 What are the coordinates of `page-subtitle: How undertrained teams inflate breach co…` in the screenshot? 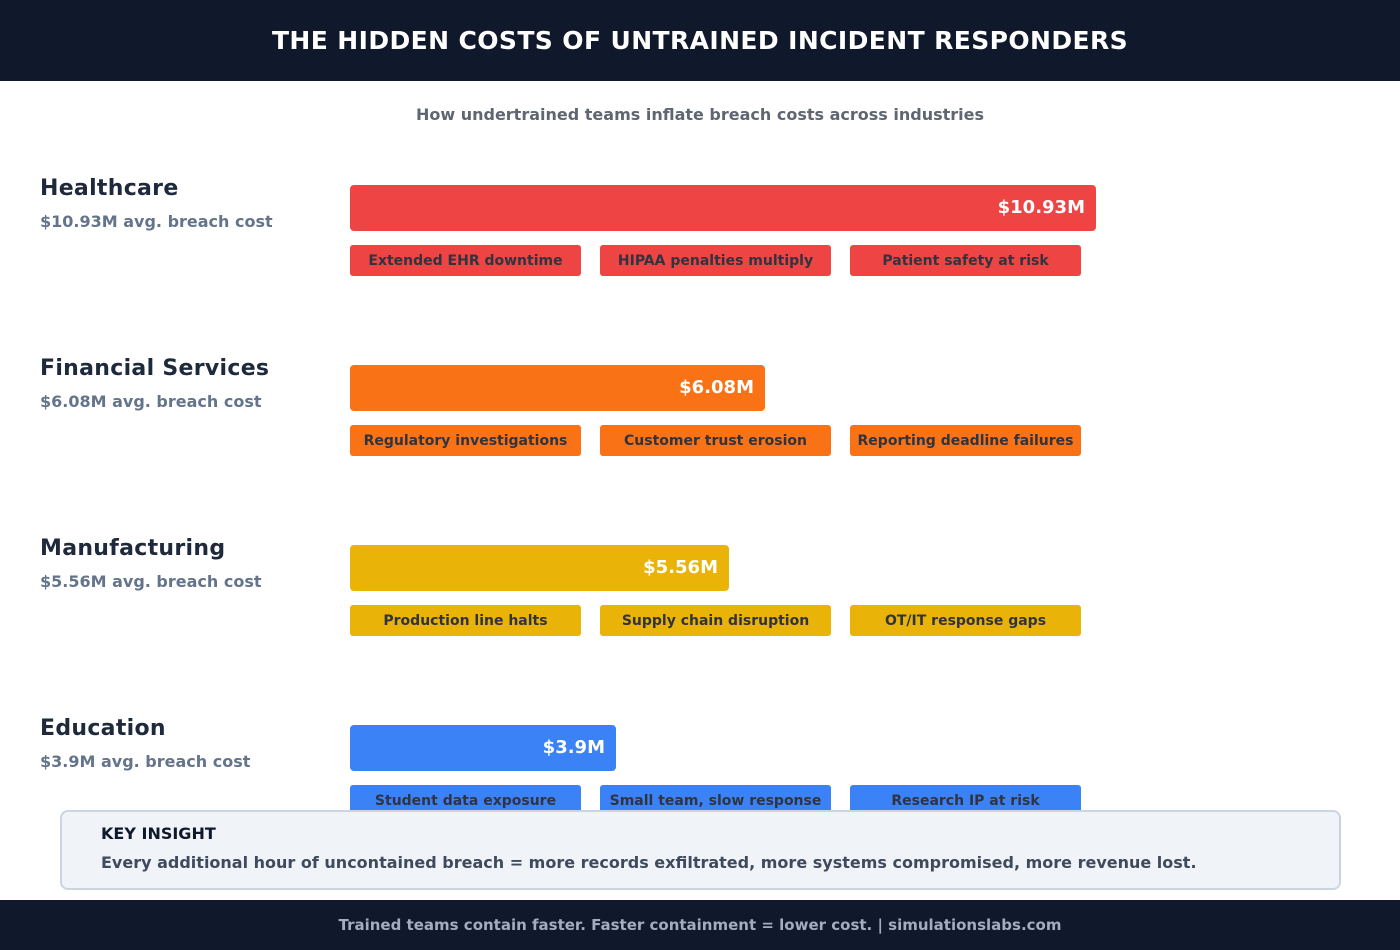 It's located at (700, 114).